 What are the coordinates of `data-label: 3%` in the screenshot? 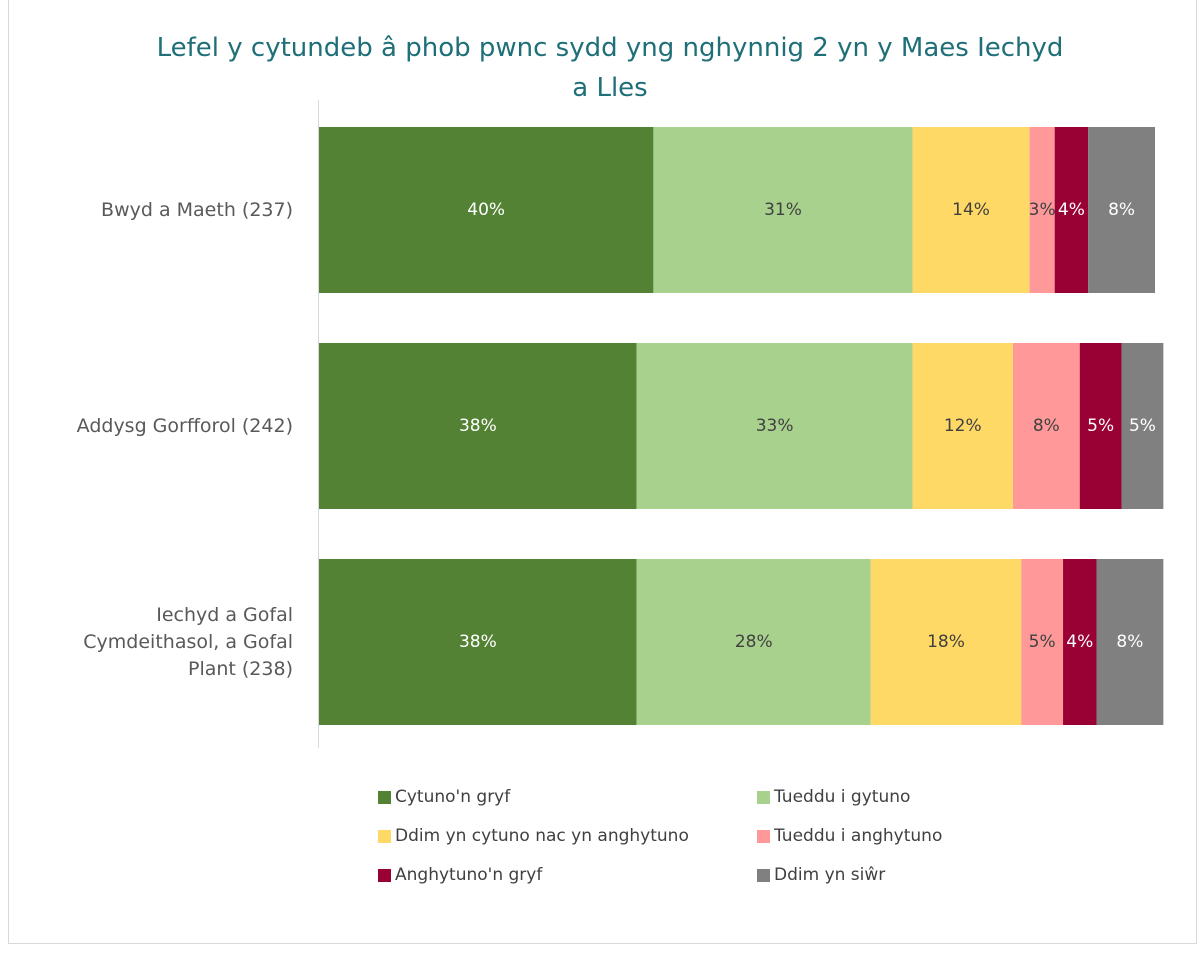 It's located at (1042, 210).